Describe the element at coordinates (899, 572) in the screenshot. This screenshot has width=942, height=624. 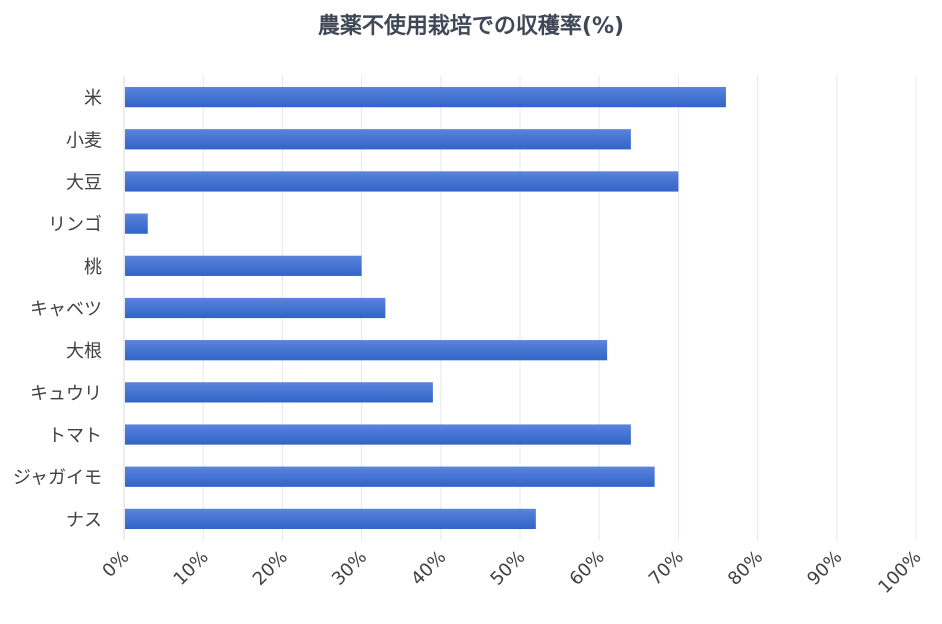
I see `x-tick-label: 100%` at that location.